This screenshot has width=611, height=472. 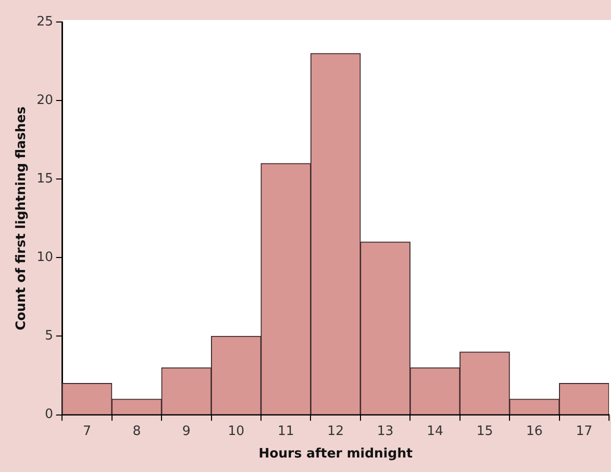 I want to click on x-tick-label: 12, so click(x=335, y=431).